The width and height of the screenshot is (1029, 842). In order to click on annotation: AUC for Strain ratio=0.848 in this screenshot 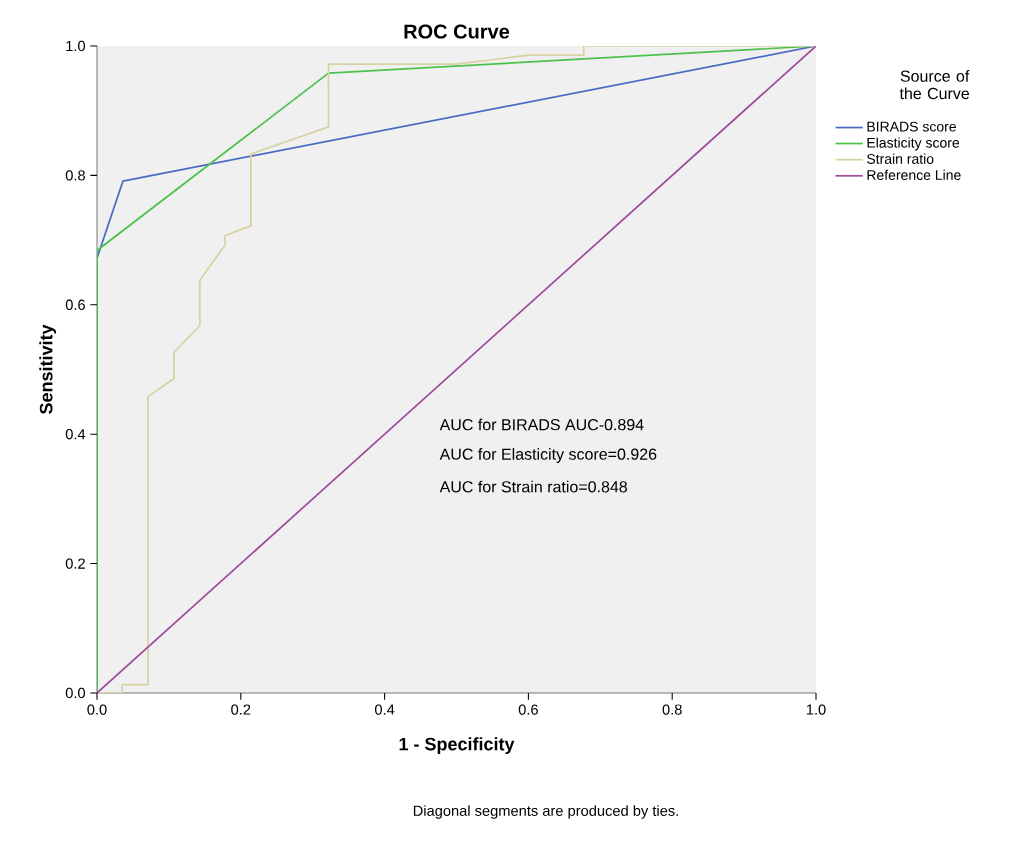, I will do `click(533, 486)`.